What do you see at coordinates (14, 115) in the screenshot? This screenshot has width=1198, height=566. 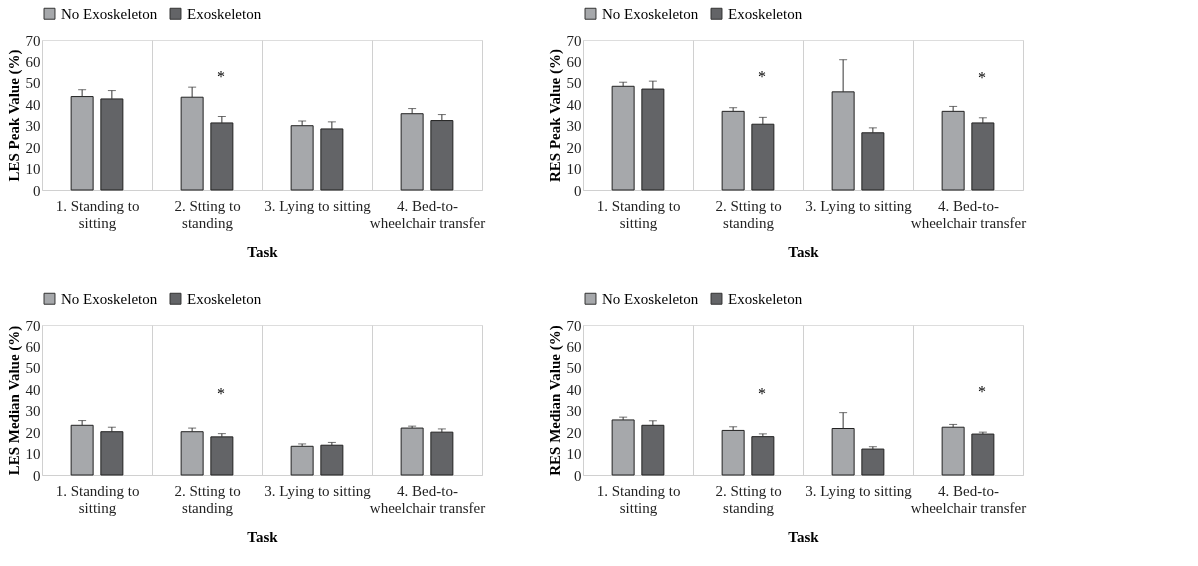 I see `y-axis-title: LES Peak Value (%)` at bounding box center [14, 115].